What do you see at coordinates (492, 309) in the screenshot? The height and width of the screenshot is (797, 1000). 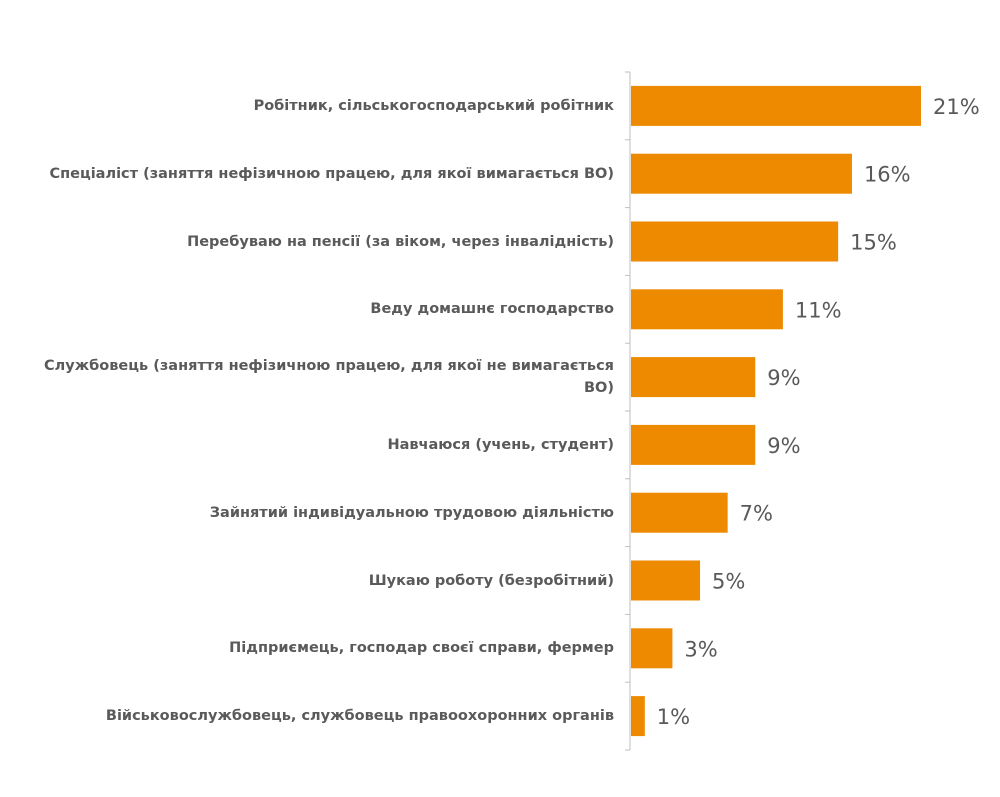 I see `category-label: Веду домашнє господарство` at bounding box center [492, 309].